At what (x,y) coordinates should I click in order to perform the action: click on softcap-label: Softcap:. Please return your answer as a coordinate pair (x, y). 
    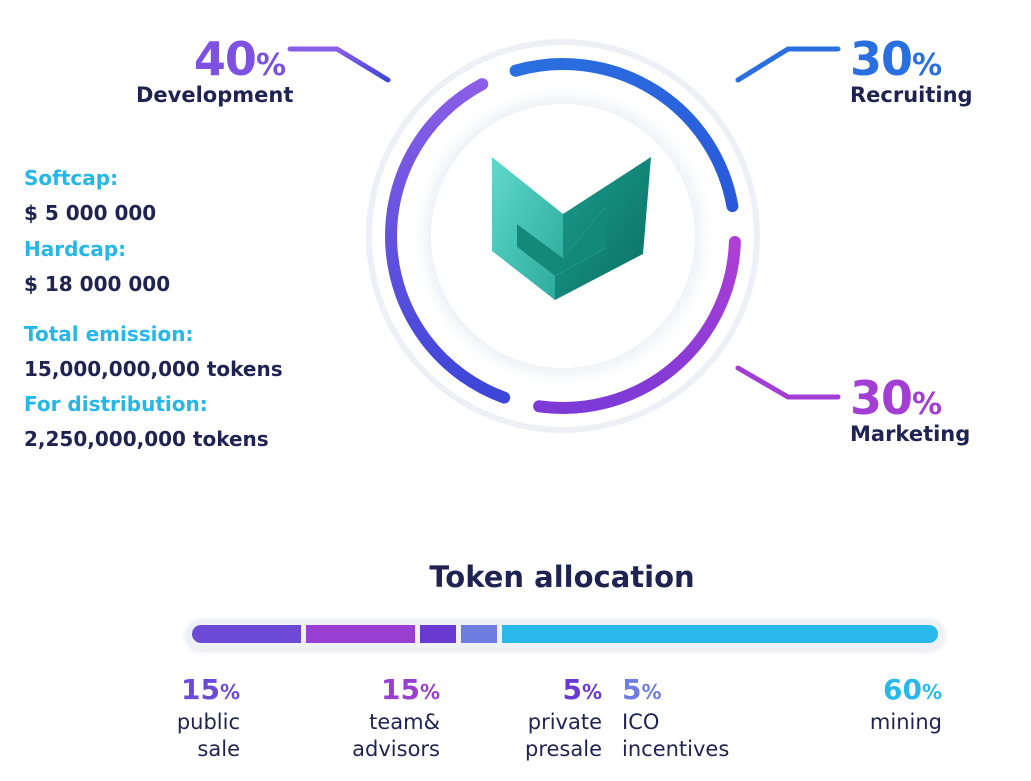
    Looking at the image, I should click on (71, 178).